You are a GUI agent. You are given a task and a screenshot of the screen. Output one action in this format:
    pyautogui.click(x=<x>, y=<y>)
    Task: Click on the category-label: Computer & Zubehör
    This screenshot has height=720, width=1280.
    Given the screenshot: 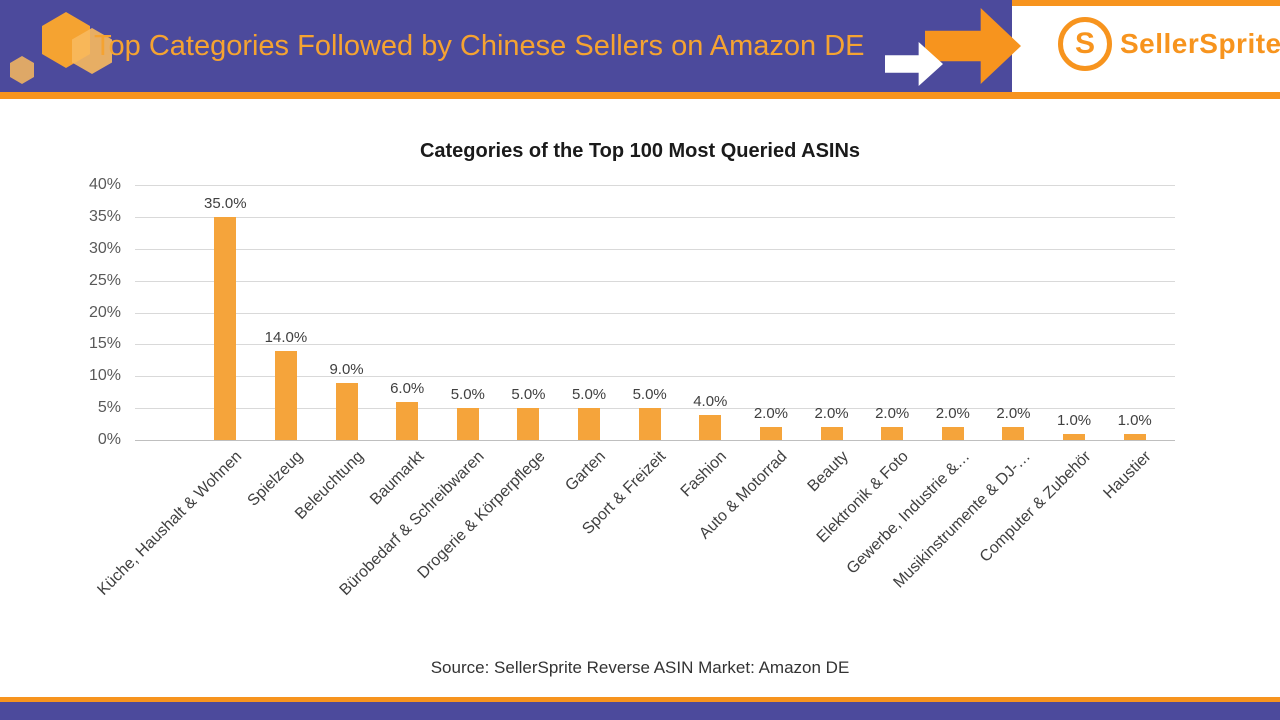 What is the action you would take?
    pyautogui.click(x=1035, y=507)
    